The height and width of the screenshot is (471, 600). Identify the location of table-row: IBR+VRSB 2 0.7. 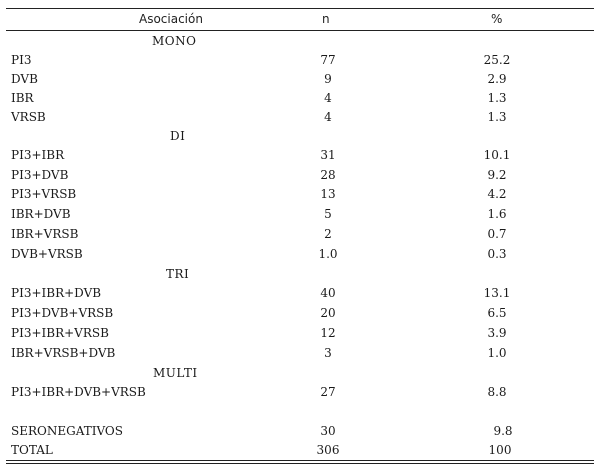
(300, 234).